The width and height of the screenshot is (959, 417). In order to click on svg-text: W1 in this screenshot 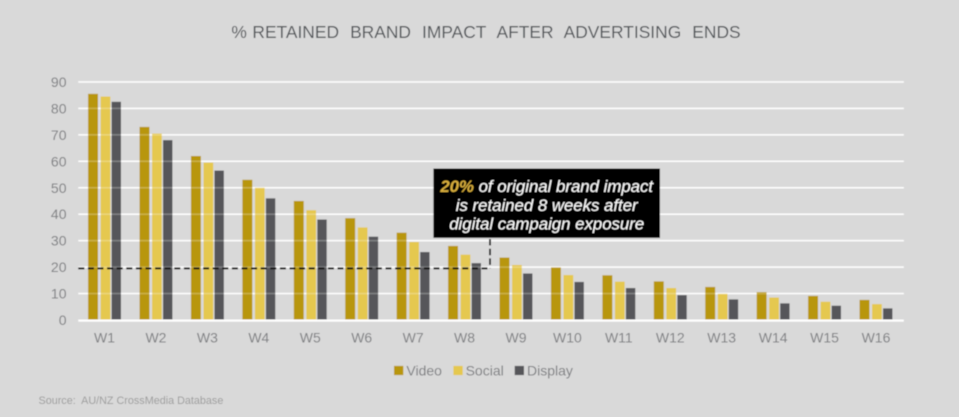, I will do `click(104, 338)`.